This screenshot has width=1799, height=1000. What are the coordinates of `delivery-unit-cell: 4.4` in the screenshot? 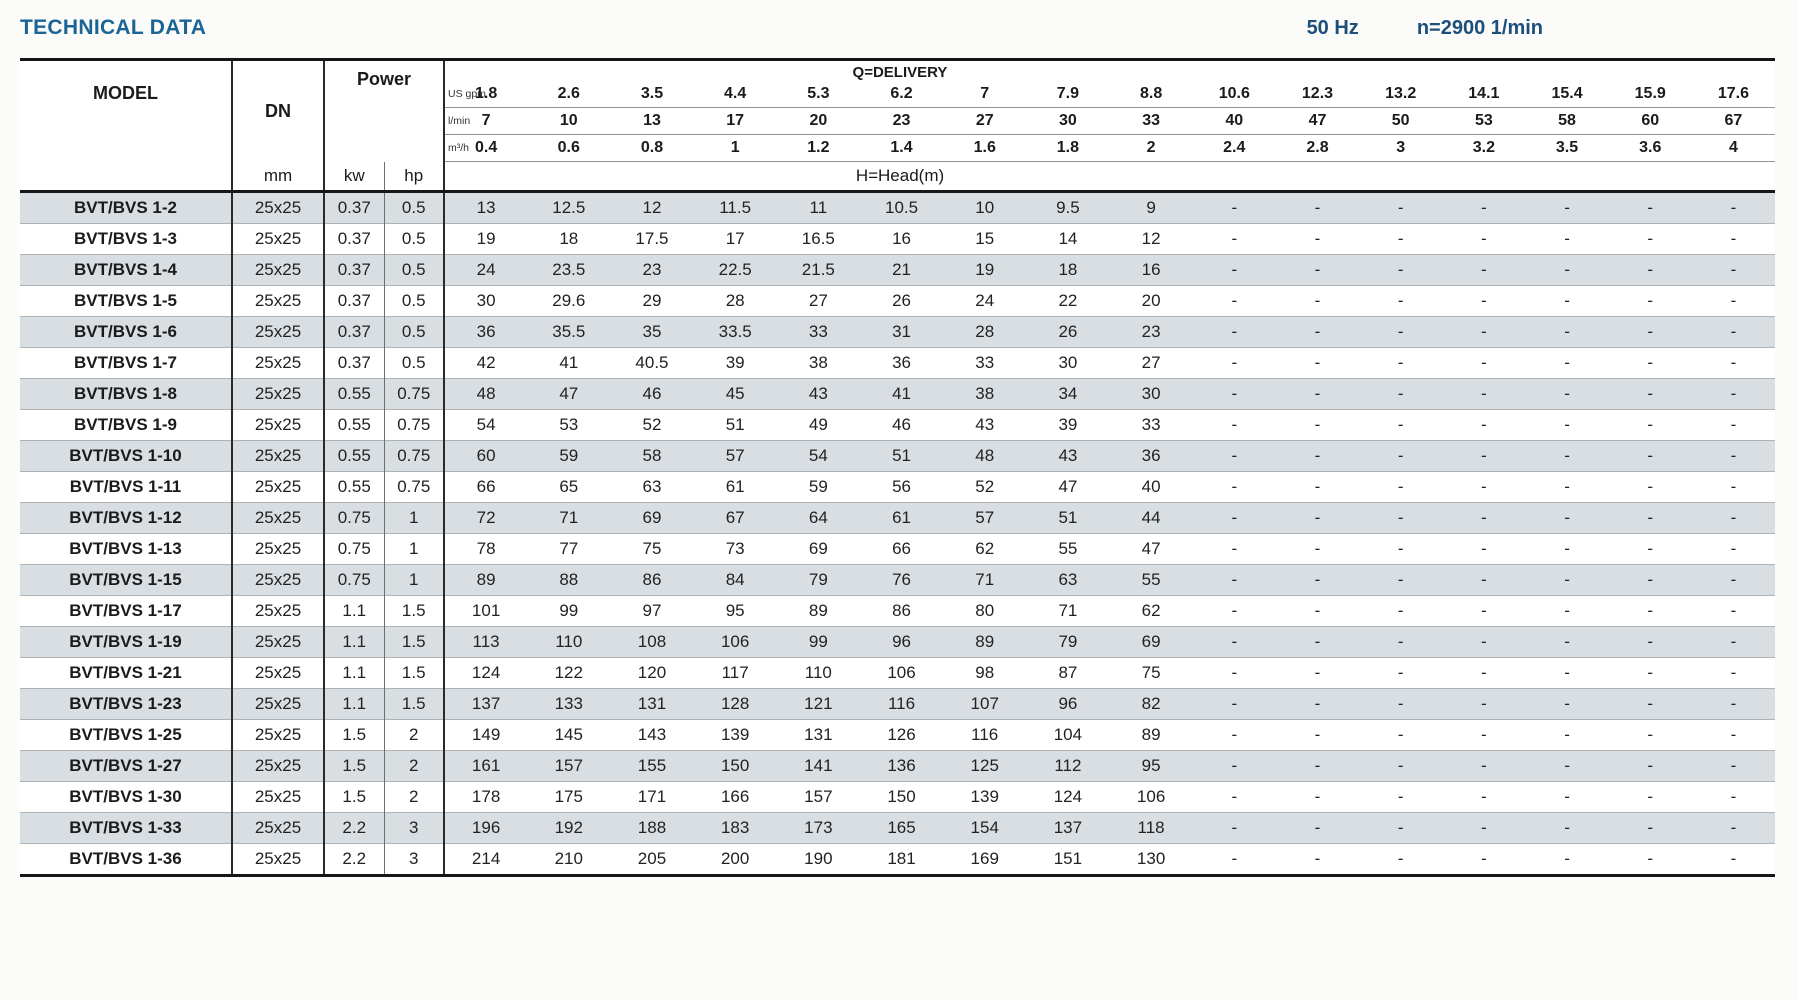 It's located at (735, 94).